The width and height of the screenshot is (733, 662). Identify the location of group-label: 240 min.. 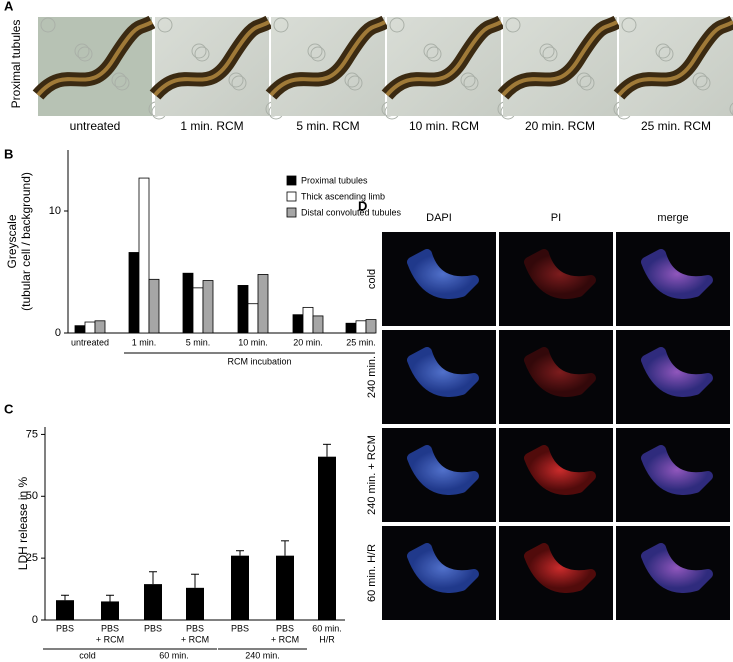
(262, 655).